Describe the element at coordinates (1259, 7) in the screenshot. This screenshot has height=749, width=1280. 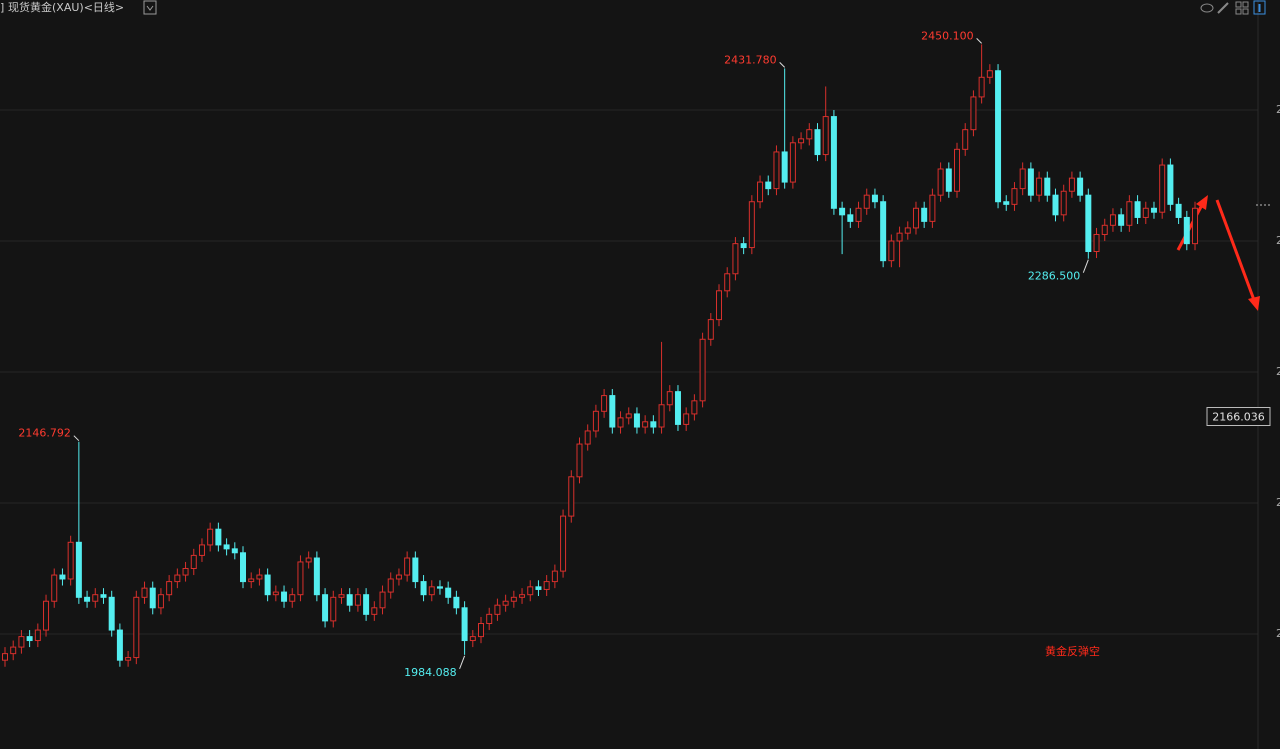
I see `info-icon` at that location.